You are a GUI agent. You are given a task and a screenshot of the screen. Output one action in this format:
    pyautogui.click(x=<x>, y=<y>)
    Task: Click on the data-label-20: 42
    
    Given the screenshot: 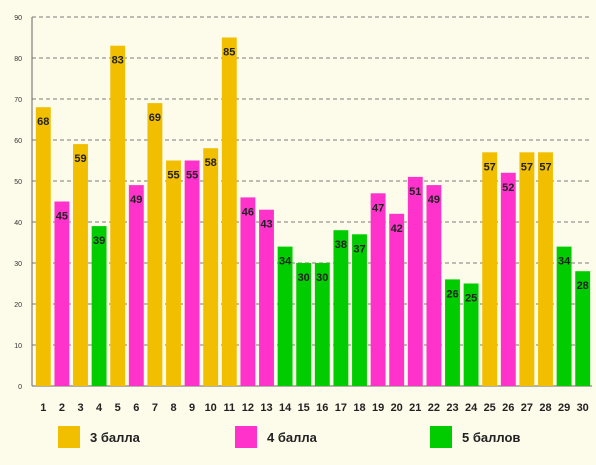 What is the action you would take?
    pyautogui.click(x=397, y=229)
    